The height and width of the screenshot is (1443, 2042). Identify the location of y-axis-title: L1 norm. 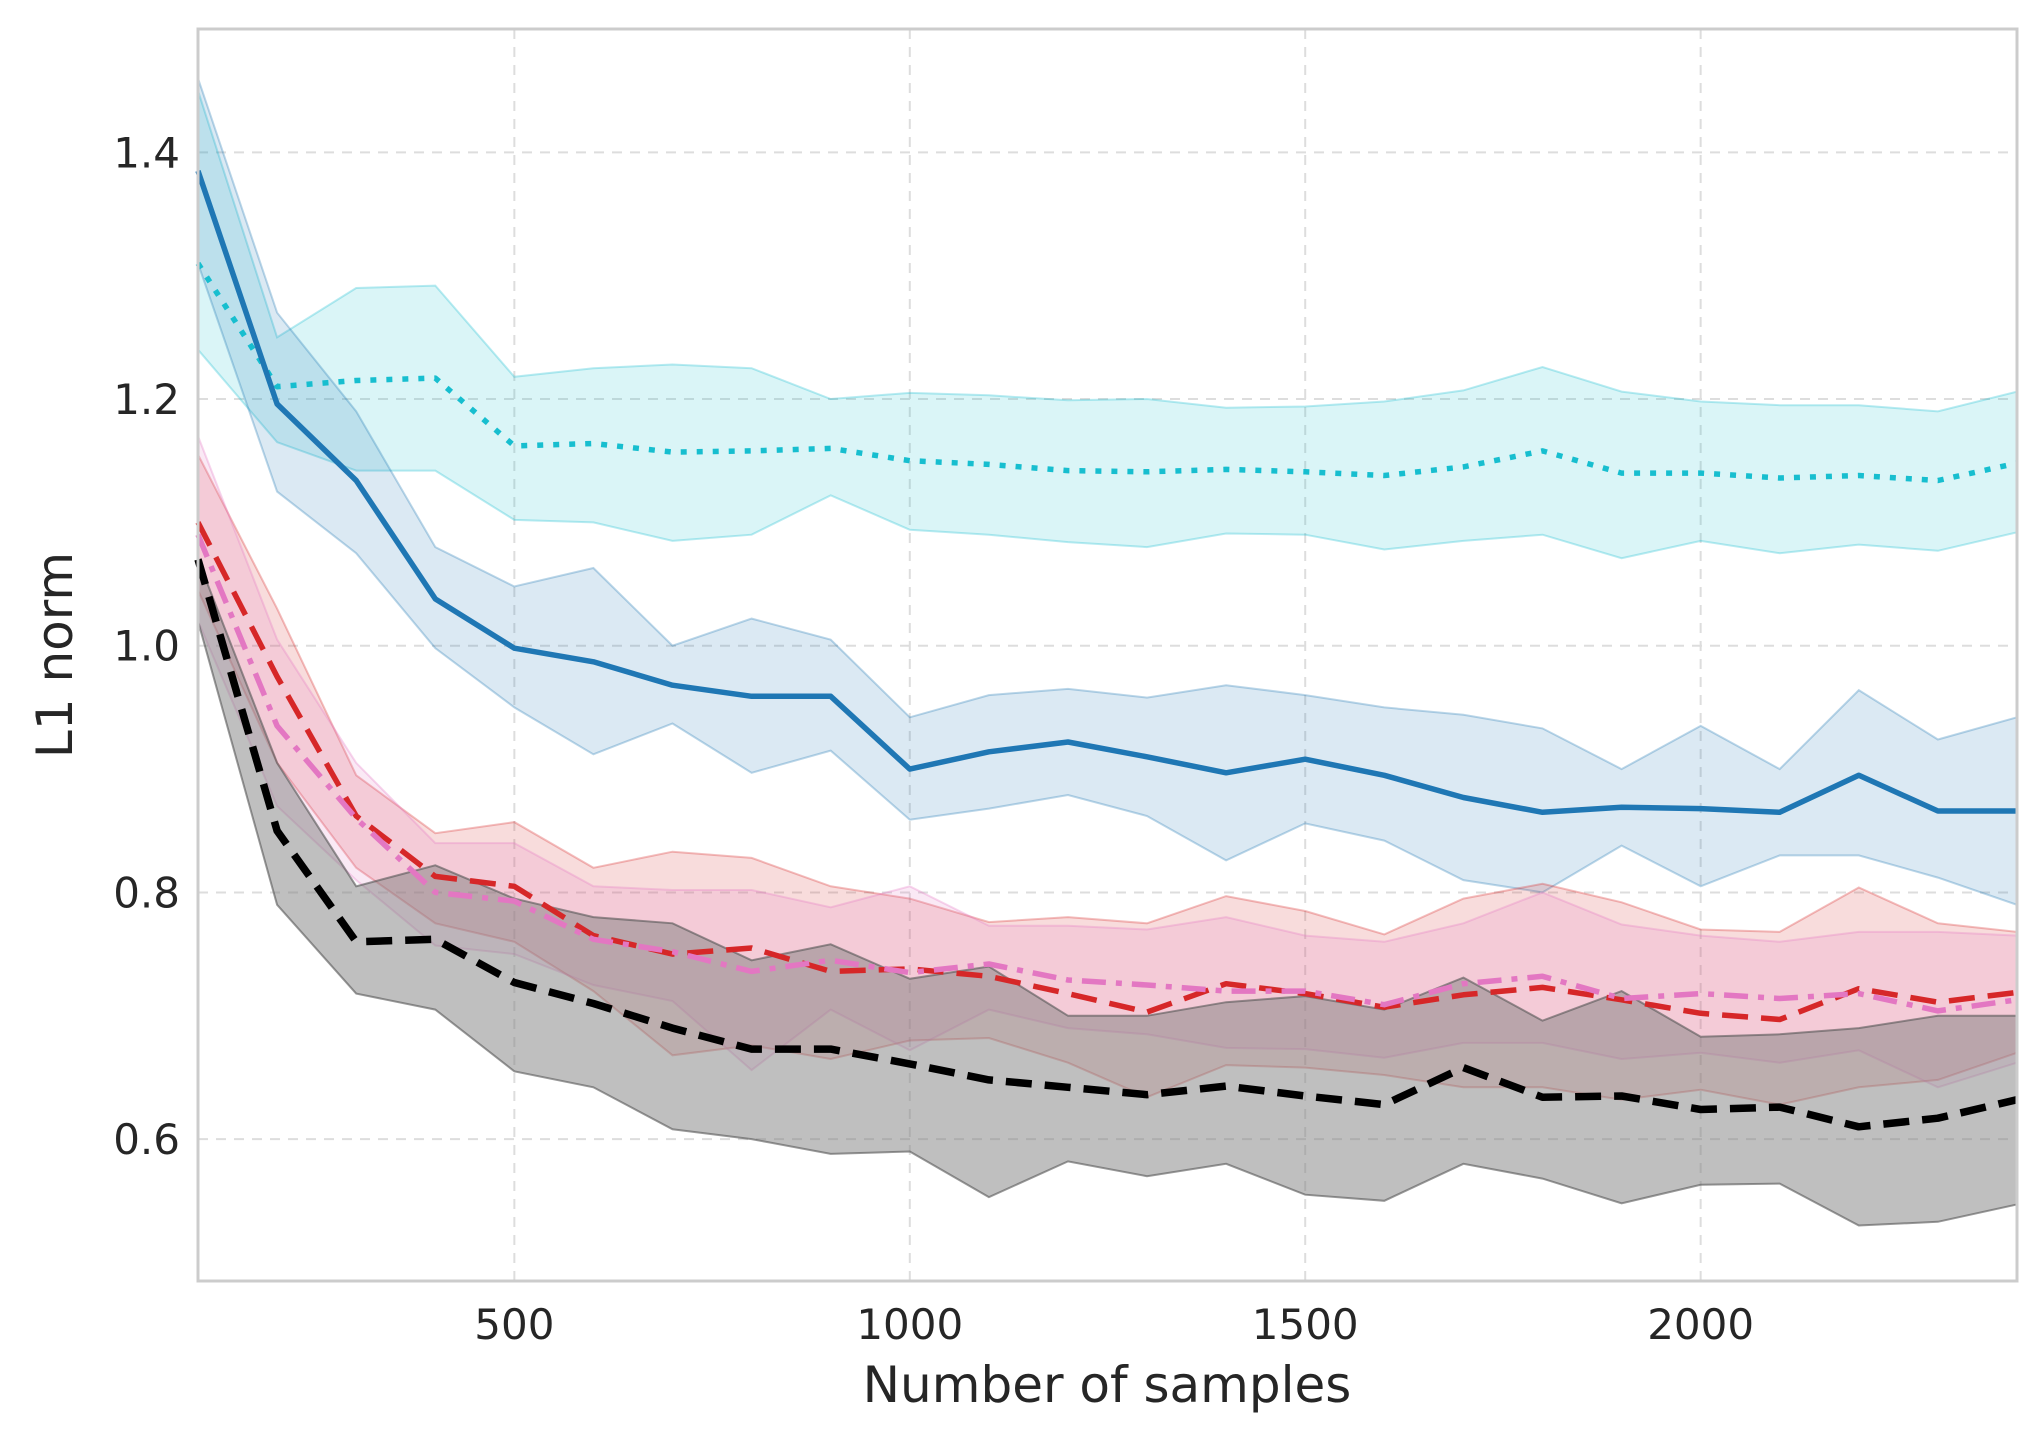
(55, 655).